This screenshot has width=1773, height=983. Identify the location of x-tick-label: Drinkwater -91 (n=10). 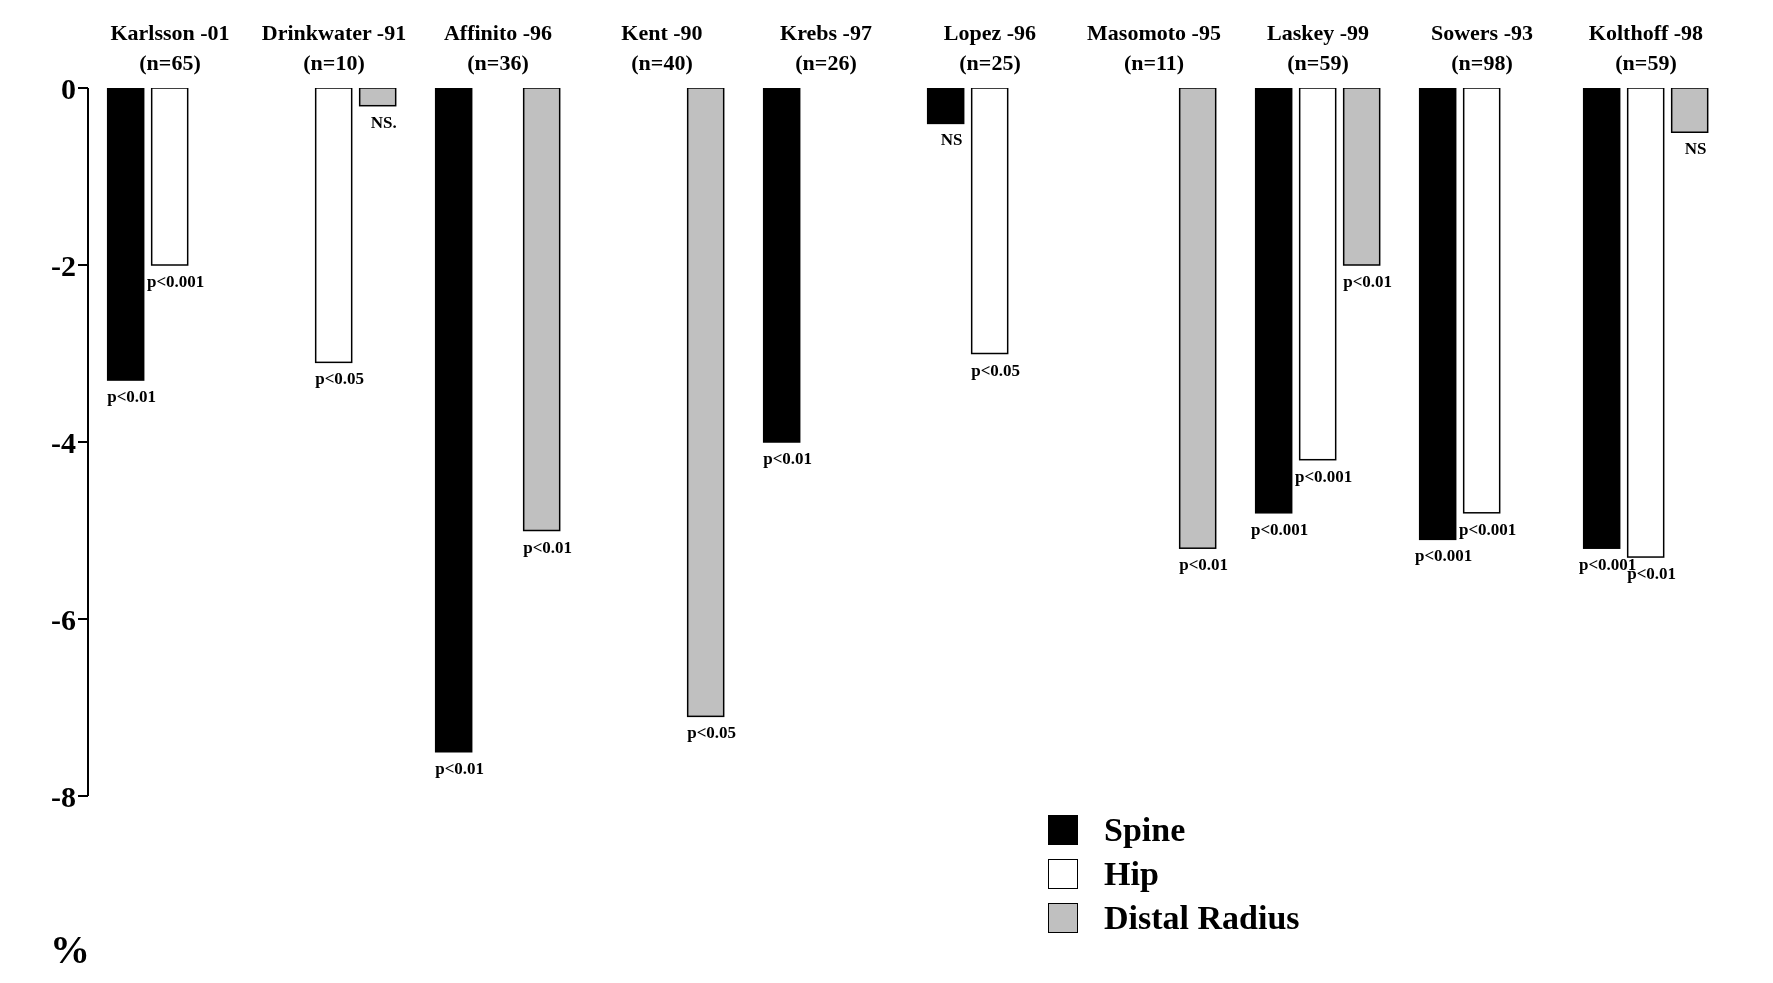
(334, 47).